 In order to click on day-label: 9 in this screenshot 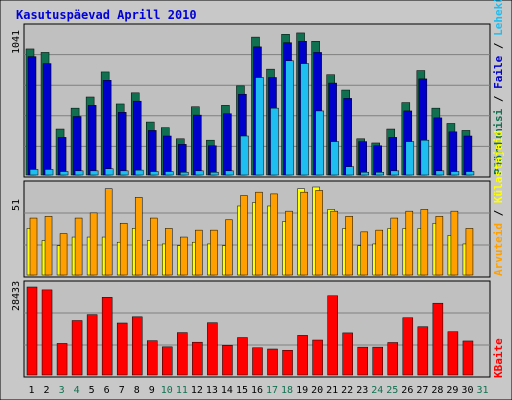, I will do `click(152, 390)`.